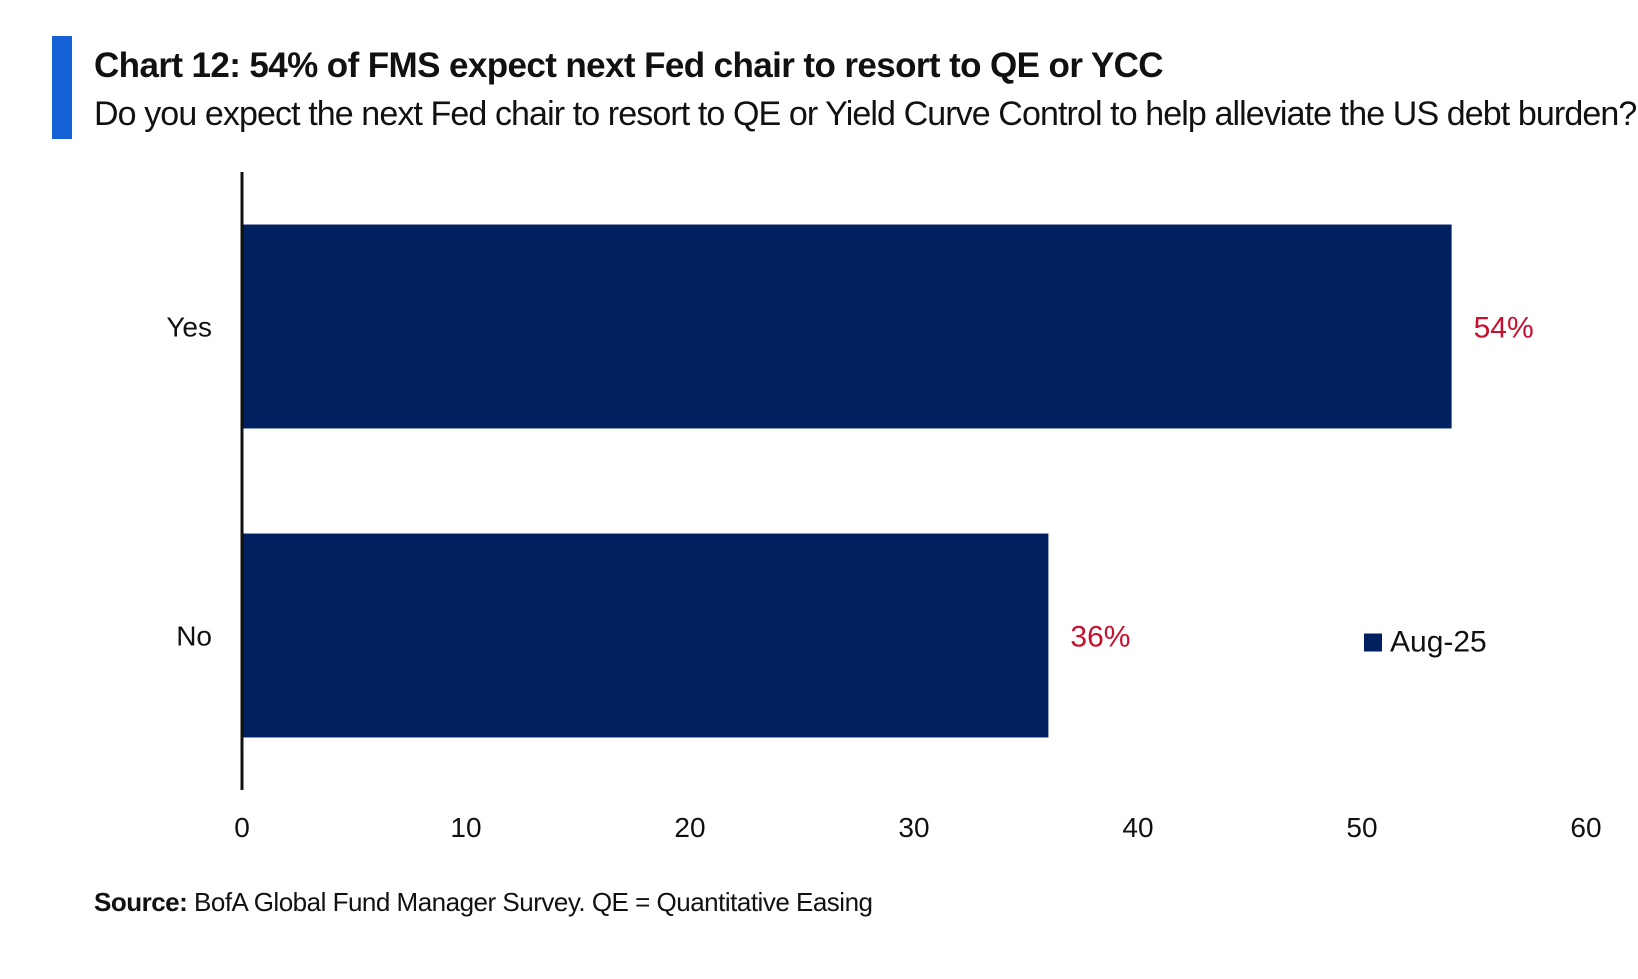 Image resolution: width=1638 pixels, height=979 pixels. I want to click on category-label-yes: Yes, so click(189, 327).